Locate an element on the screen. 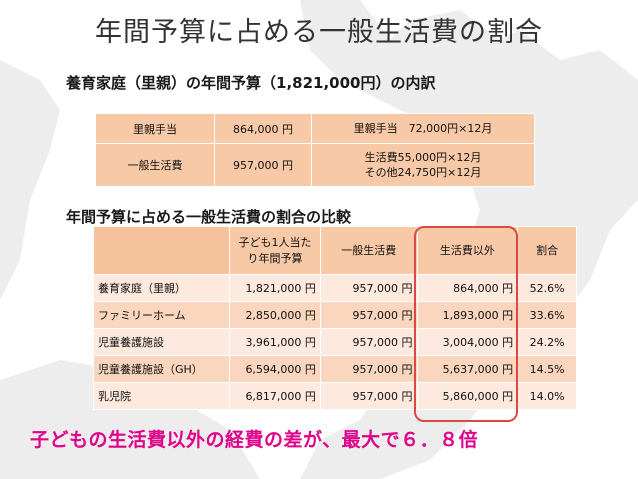 The height and width of the screenshot is (479, 638). cell-ratio: 14.5% is located at coordinates (547, 369).